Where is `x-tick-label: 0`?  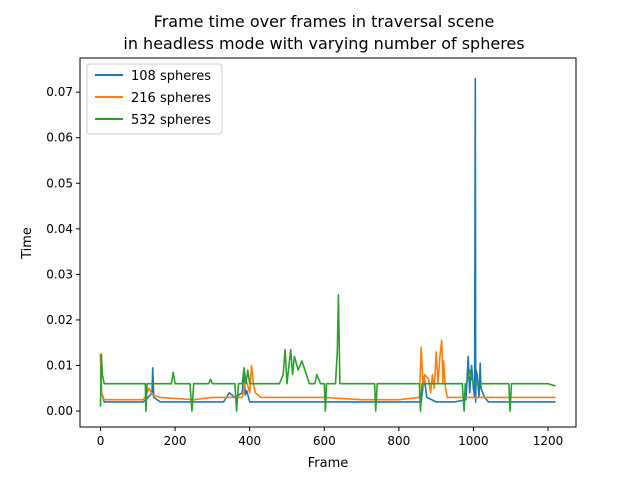
x-tick-label: 0 is located at coordinates (101, 441).